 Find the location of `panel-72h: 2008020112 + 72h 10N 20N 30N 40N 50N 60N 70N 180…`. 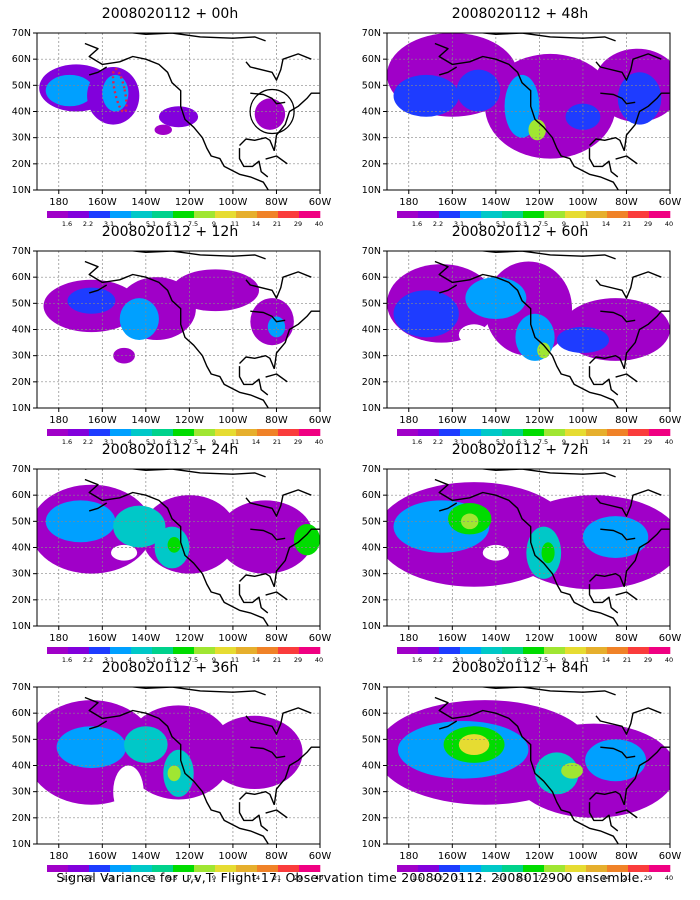

panel-72h: 2008020112 + 72h 10N 20N 30N 40N 50N 60N 70N 180… is located at coordinates (520, 551).